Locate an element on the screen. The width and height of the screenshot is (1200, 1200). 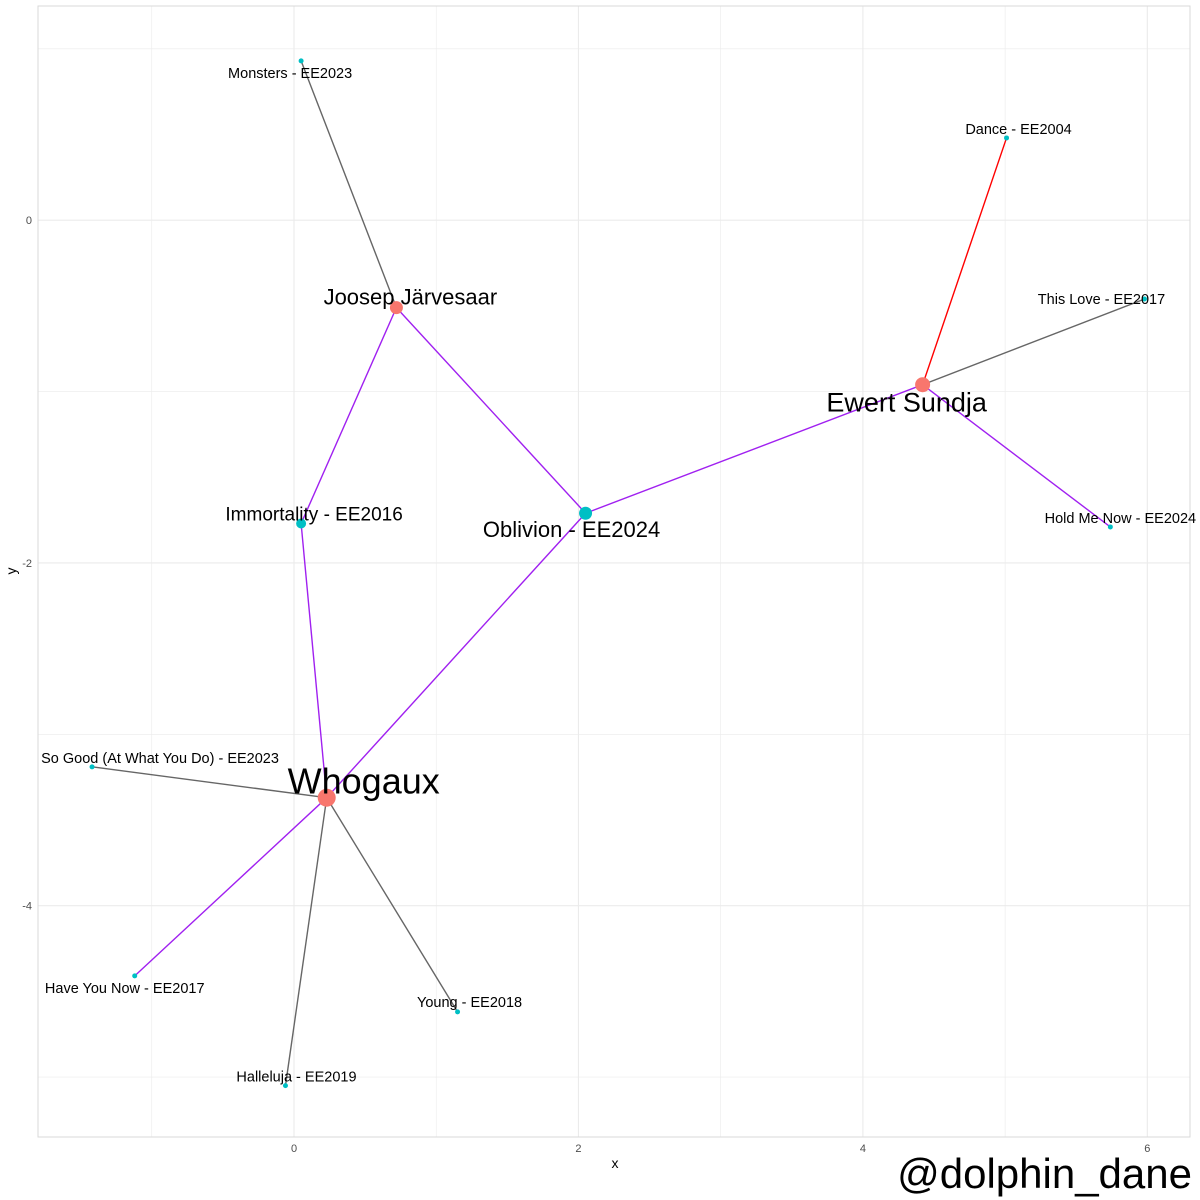
label-immortality: Immortality - EE2016 is located at coordinates (313, 515).